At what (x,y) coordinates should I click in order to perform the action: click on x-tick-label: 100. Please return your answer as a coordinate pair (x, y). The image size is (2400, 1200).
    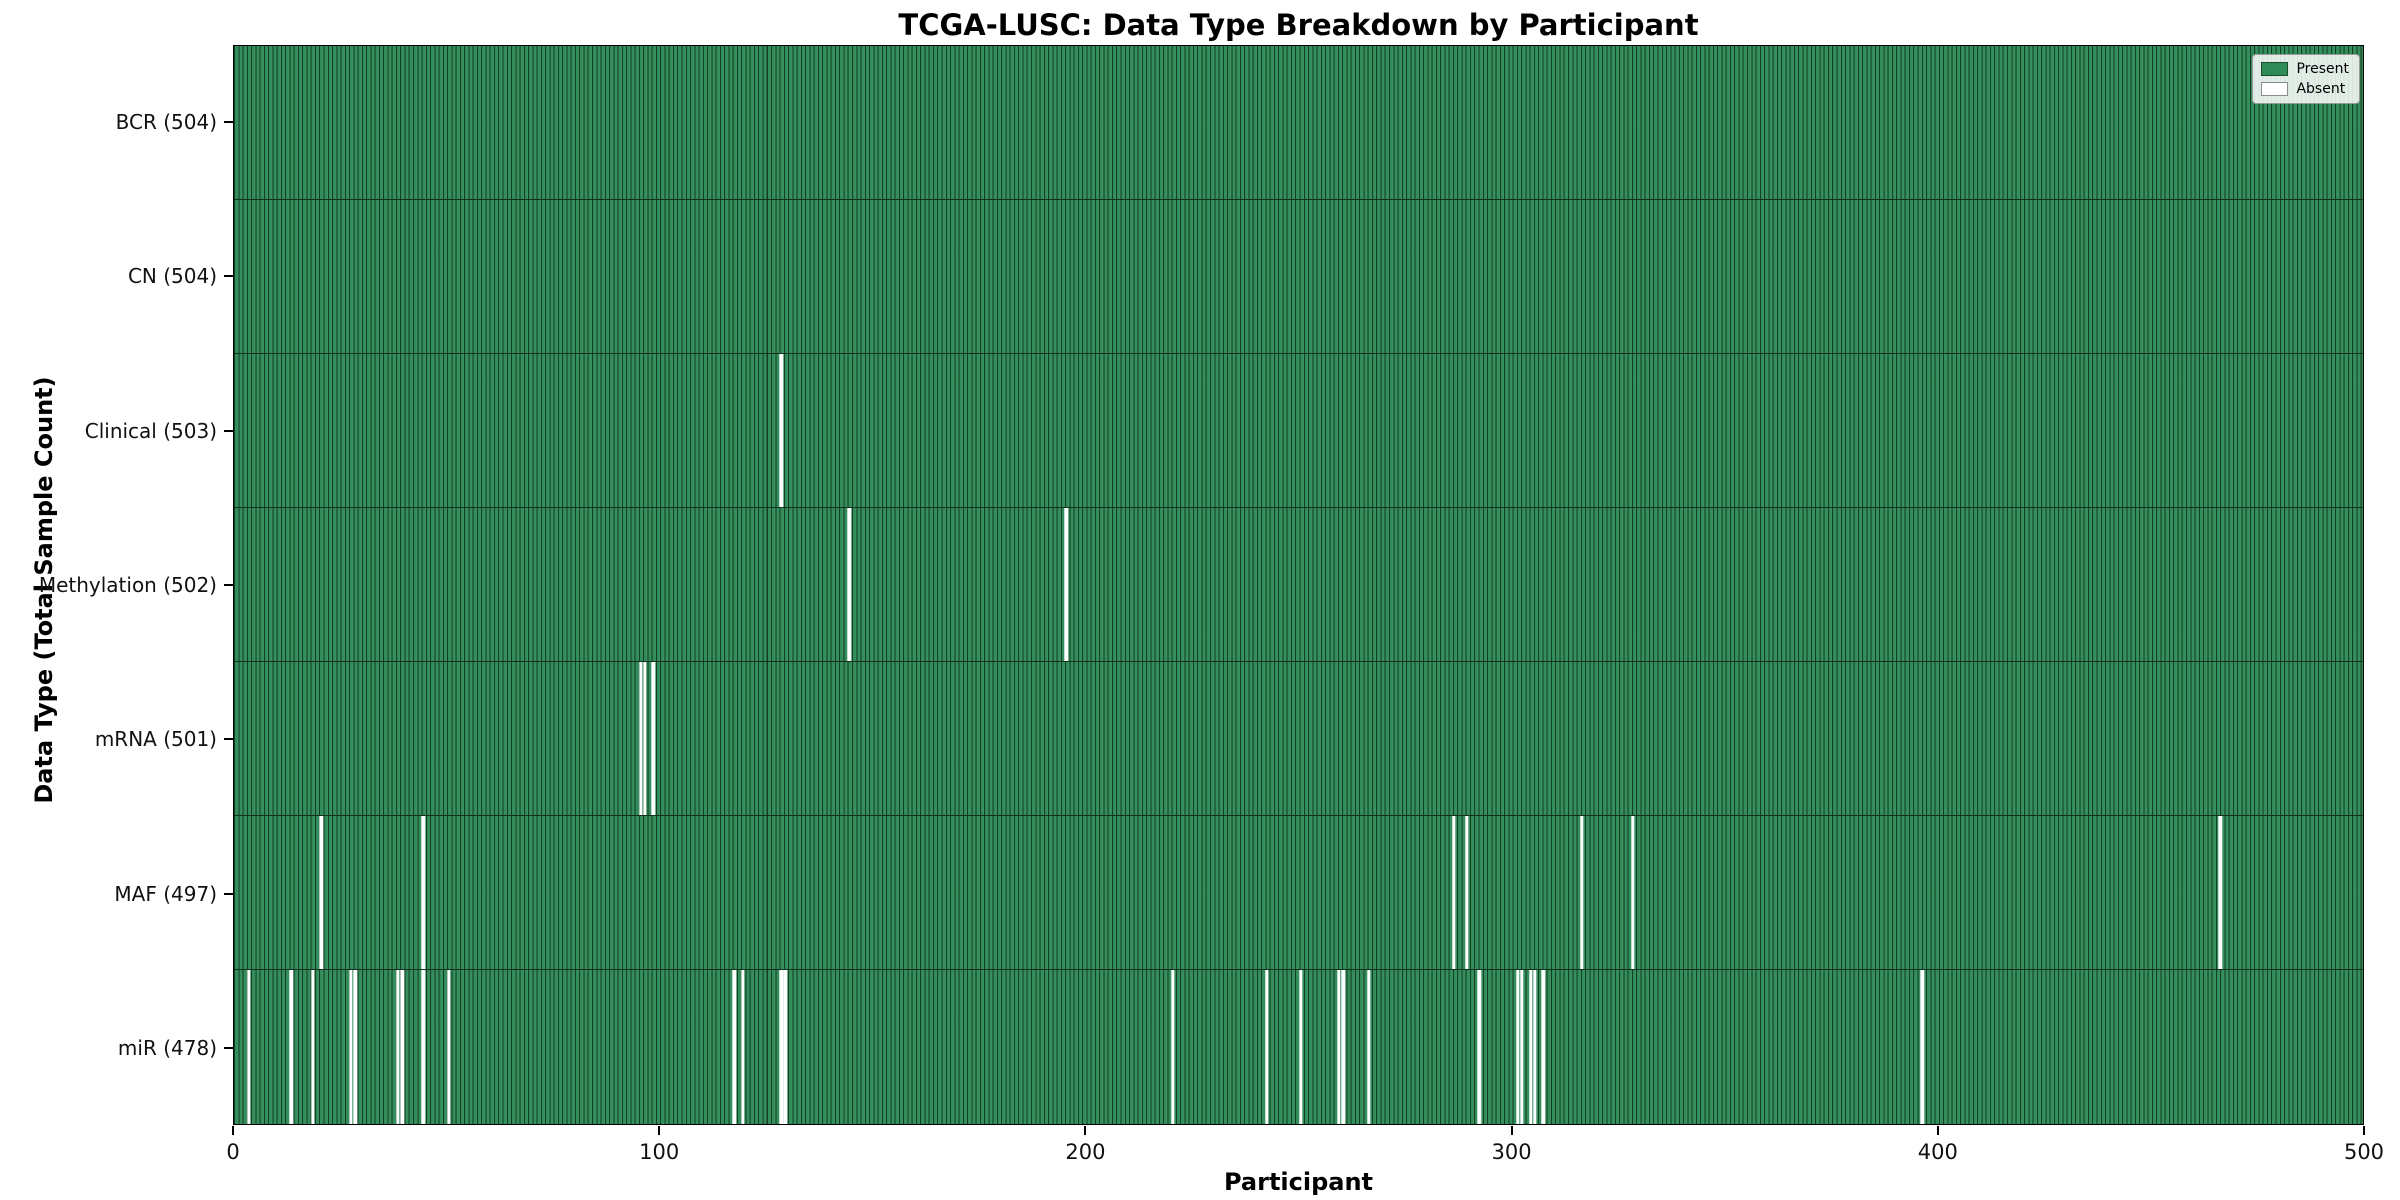
    Looking at the image, I should click on (659, 1152).